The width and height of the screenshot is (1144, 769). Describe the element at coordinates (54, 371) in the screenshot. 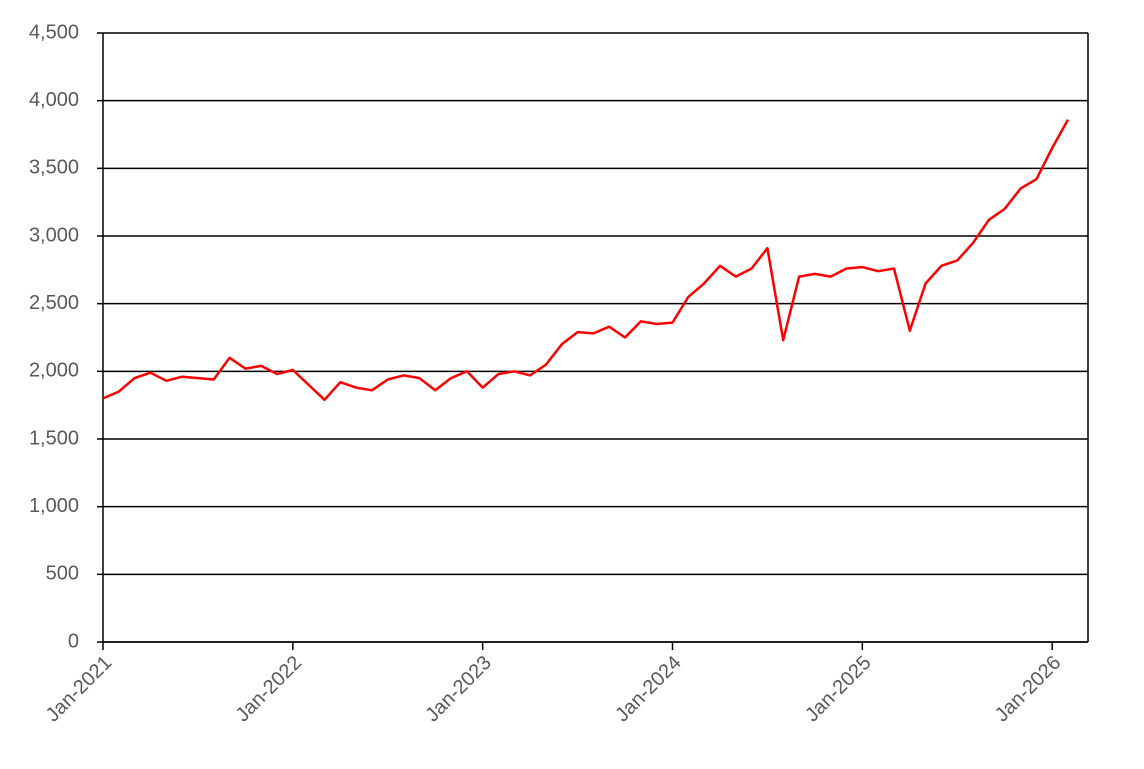

I see `y-tick-label: 2,000` at that location.